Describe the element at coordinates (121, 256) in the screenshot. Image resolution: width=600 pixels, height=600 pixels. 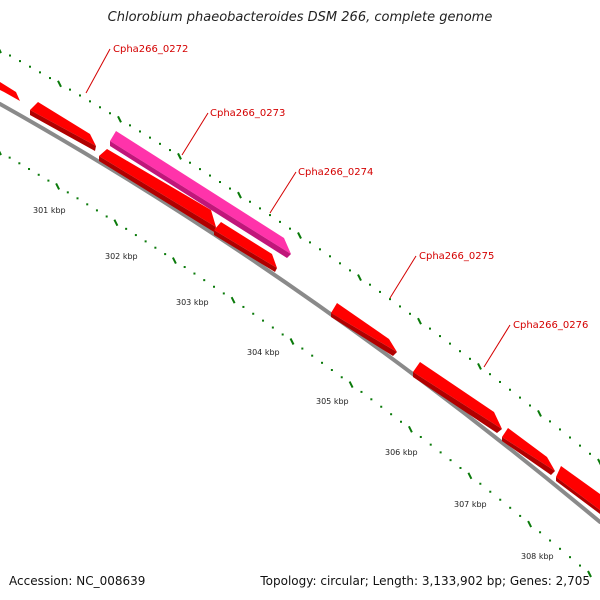
I see `tick-label-302: 302 kbp` at that location.